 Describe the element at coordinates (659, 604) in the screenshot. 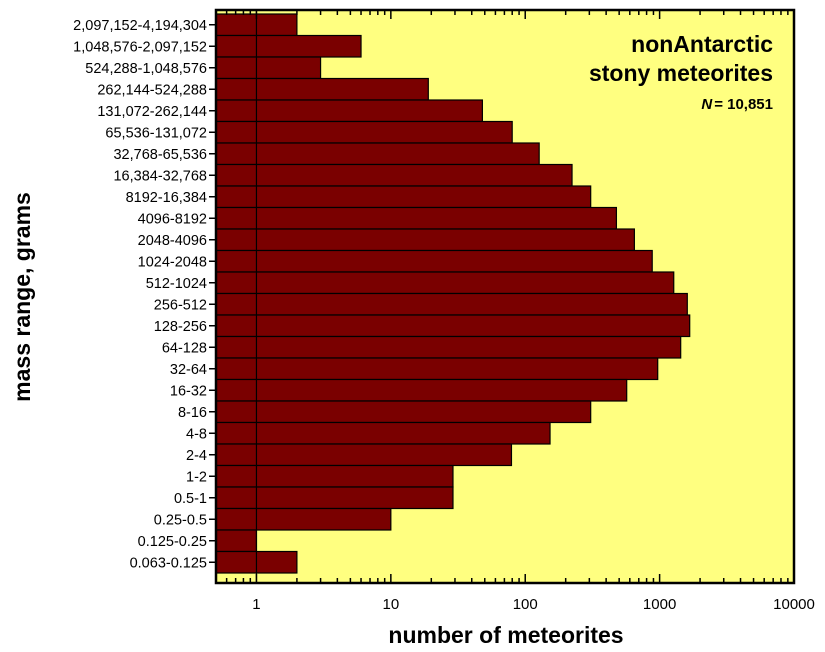

I see `x-tick-label: 1000` at that location.